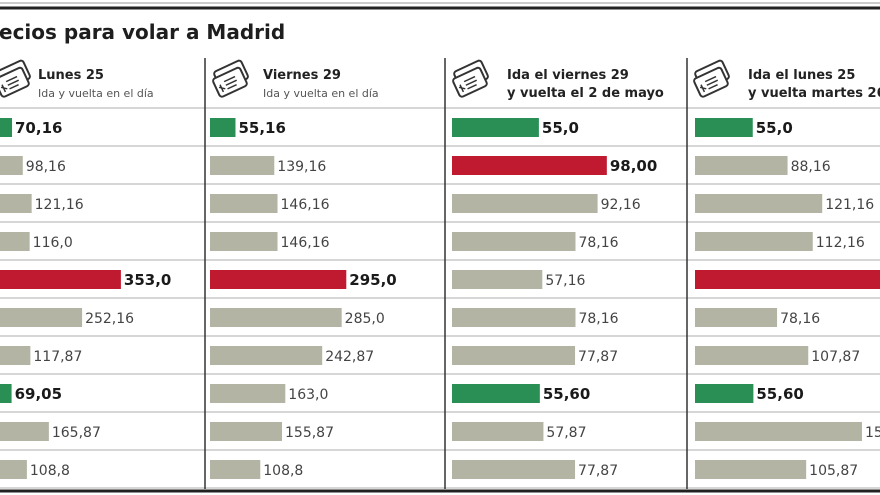 The image size is (880, 495). Describe the element at coordinates (109, 319) in the screenshot. I see `bar-value-label: 252,16` at that location.